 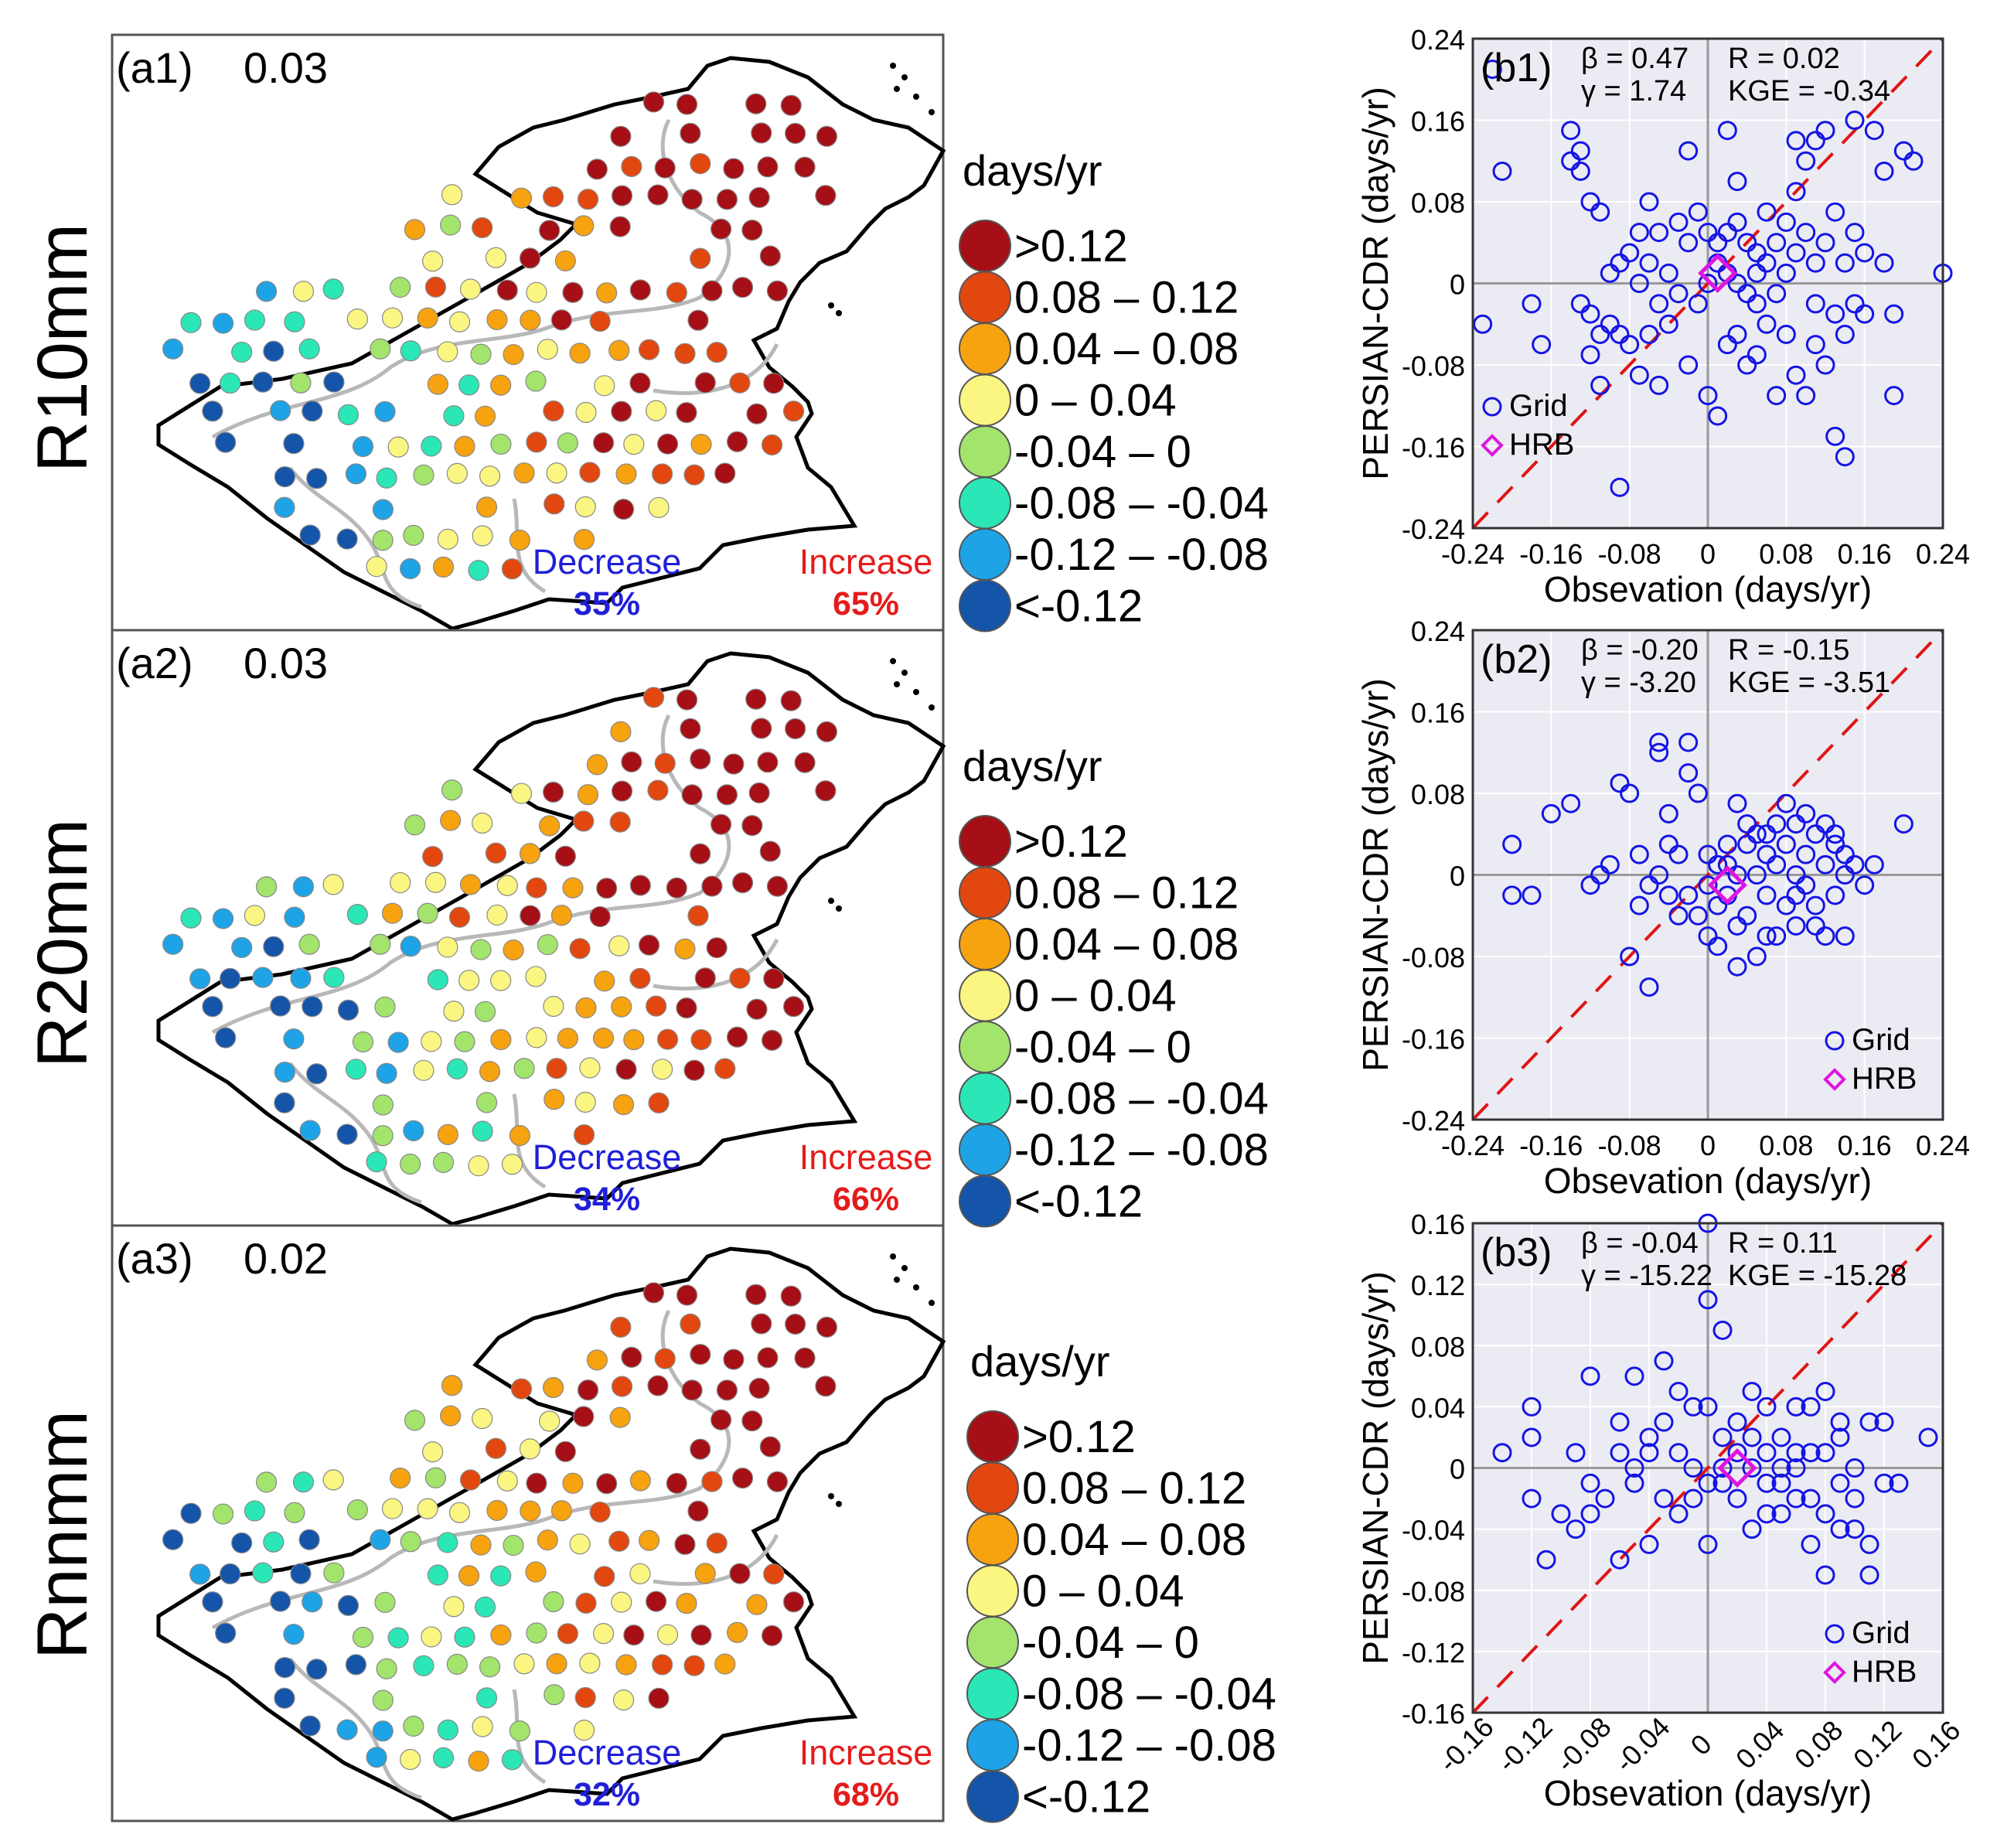 I want to click on y-tick-label: 0.08, so click(x=1438, y=203).